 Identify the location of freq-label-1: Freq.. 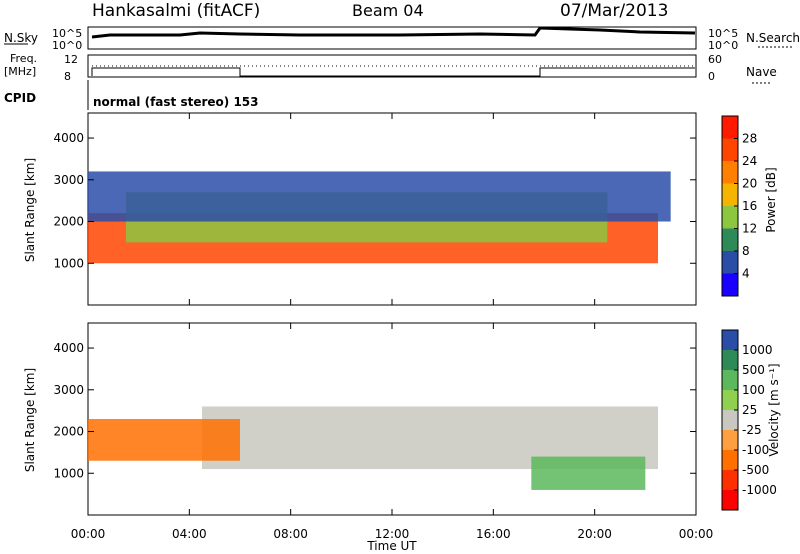
(23, 58).